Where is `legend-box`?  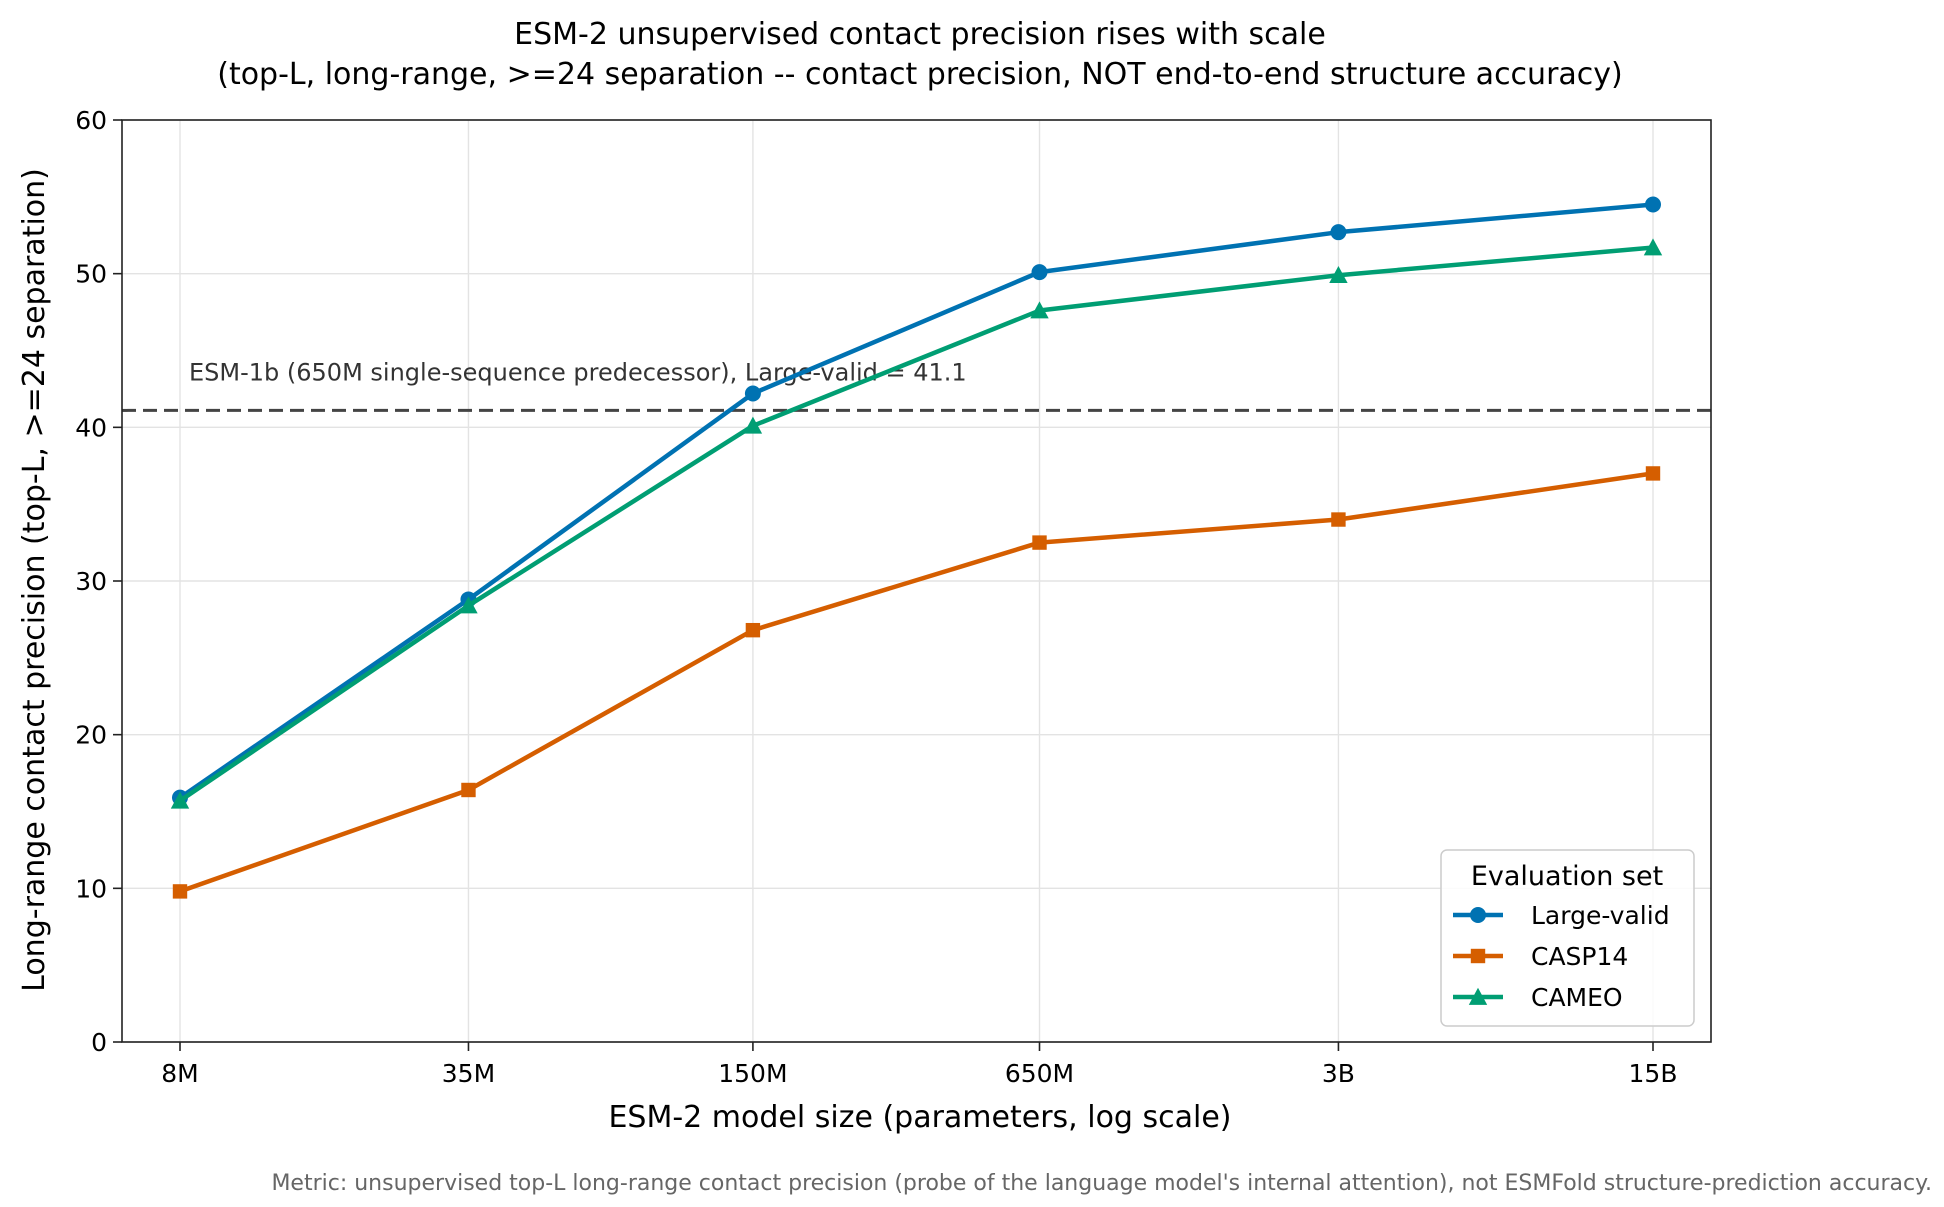 legend-box is located at coordinates (1567, 938).